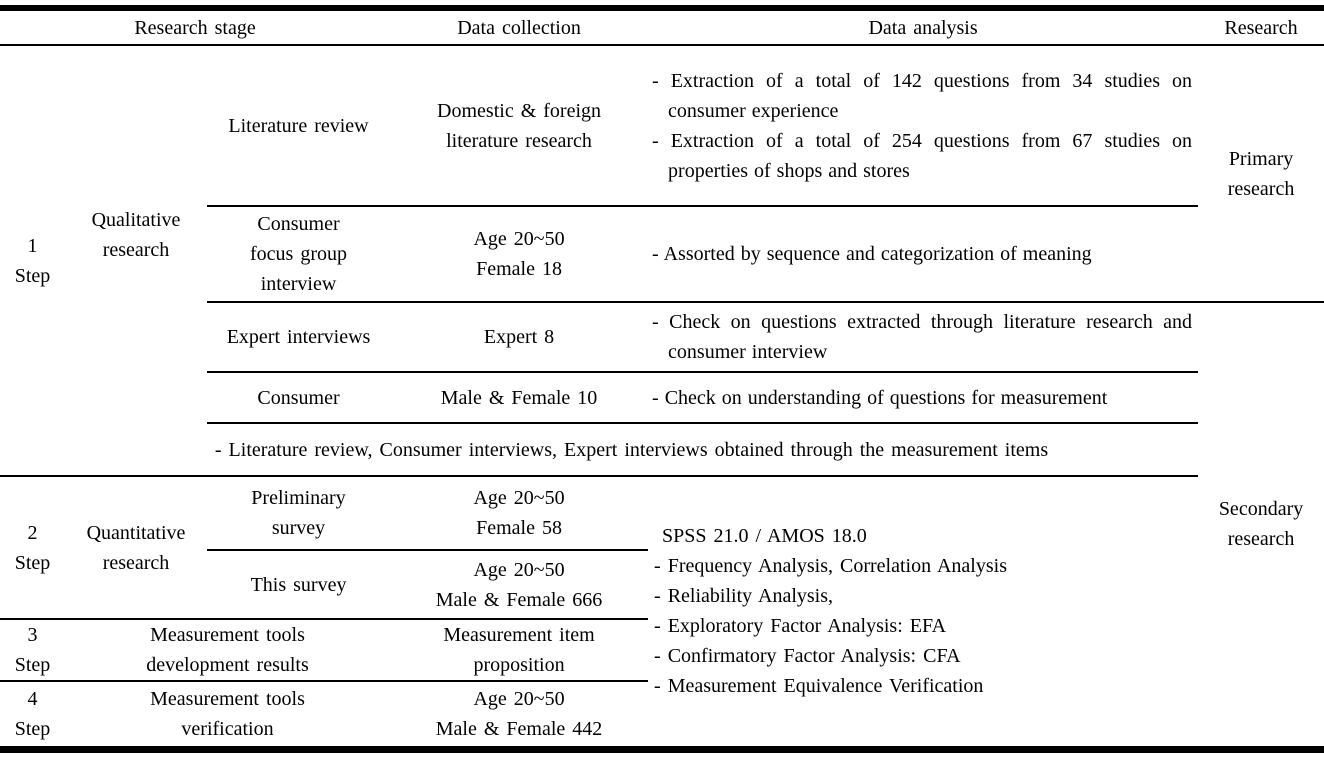 Image resolution: width=1324 pixels, height=757 pixels. I want to click on cell-method-focus-group: Consumer focus group interview, so click(299, 254).